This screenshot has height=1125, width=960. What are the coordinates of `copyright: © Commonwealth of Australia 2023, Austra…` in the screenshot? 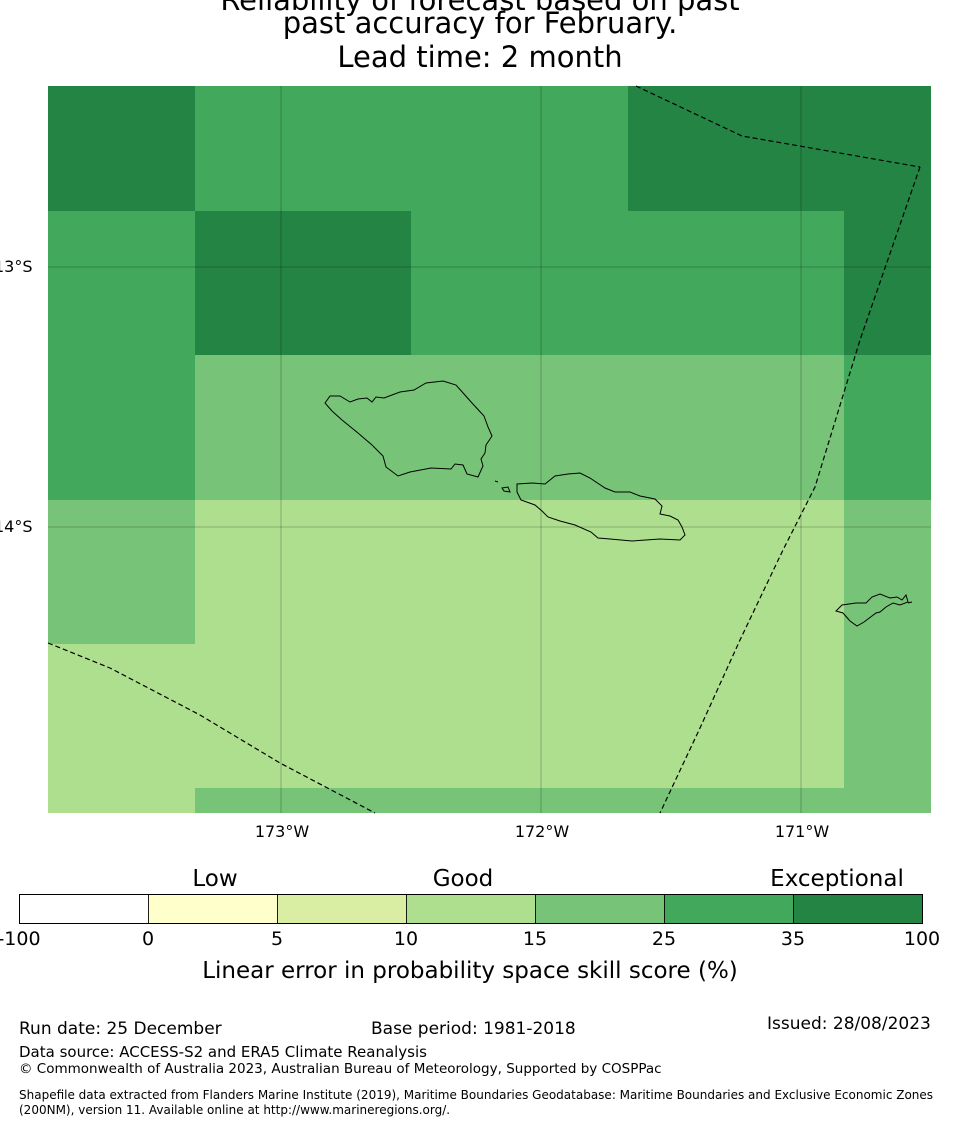 It's located at (340, 1069).